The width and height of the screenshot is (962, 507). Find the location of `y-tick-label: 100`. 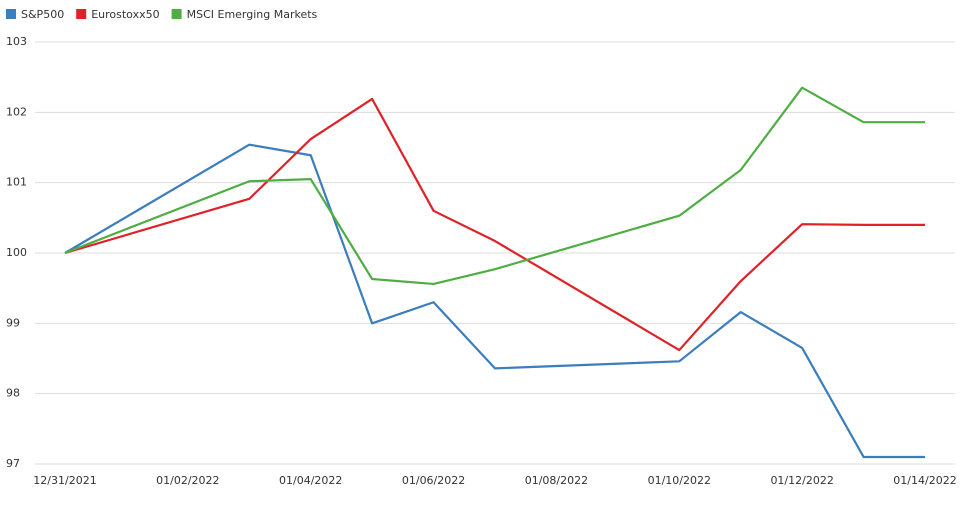

y-tick-label: 100 is located at coordinates (16, 252).